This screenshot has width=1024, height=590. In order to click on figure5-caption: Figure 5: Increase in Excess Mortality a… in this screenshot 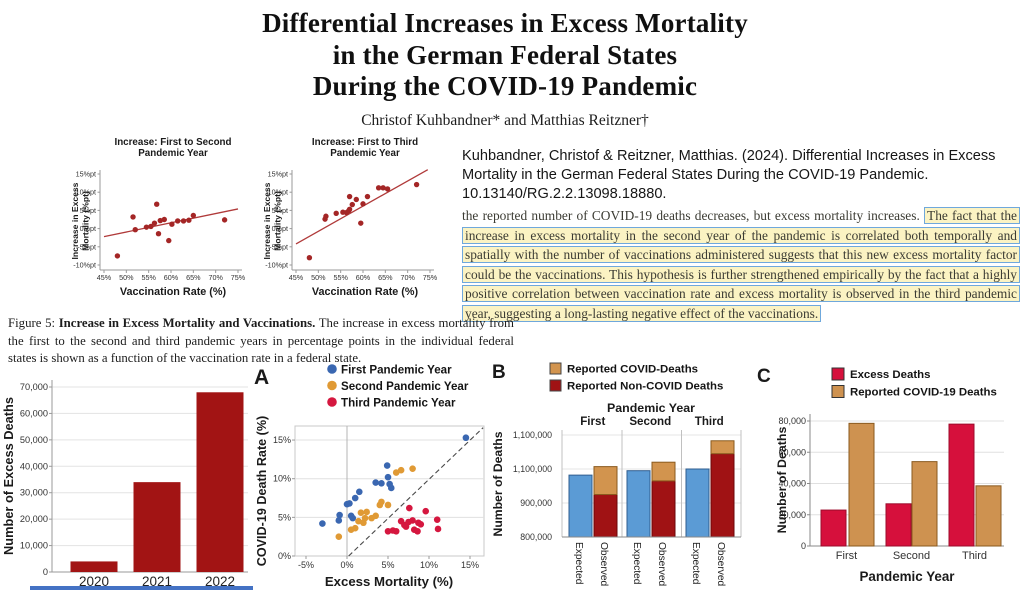, I will do `click(261, 341)`.